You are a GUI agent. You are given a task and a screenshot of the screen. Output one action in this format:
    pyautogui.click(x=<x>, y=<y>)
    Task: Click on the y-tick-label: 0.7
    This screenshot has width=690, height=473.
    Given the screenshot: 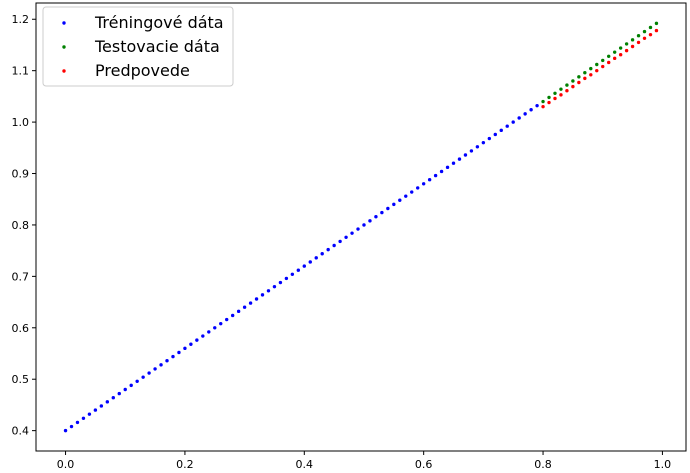 What is the action you would take?
    pyautogui.click(x=21, y=276)
    